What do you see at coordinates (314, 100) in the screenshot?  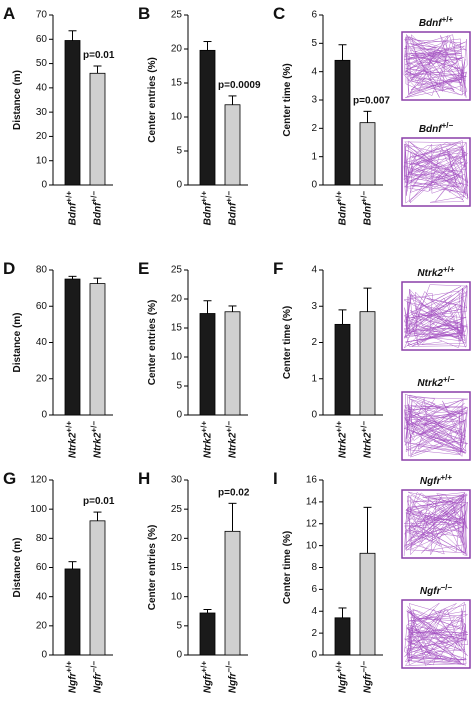 I see `y-tick-label: 3` at bounding box center [314, 100].